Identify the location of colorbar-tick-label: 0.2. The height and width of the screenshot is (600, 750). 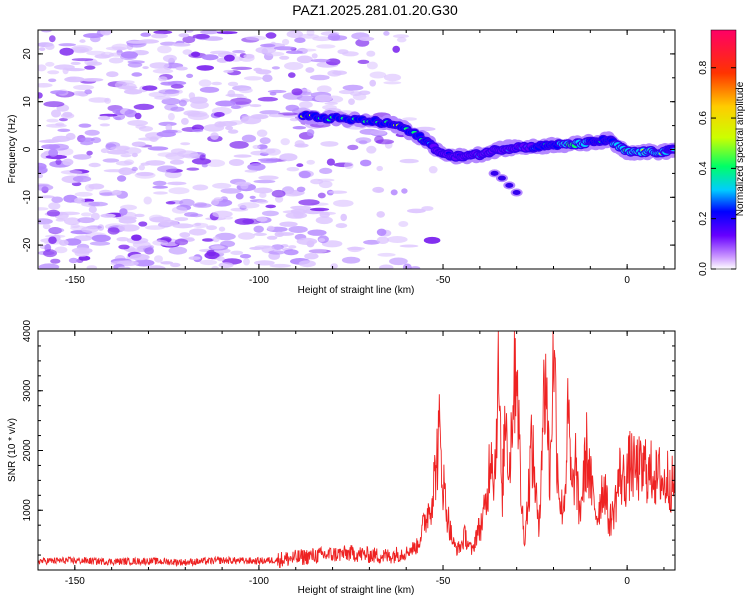
(703, 218).